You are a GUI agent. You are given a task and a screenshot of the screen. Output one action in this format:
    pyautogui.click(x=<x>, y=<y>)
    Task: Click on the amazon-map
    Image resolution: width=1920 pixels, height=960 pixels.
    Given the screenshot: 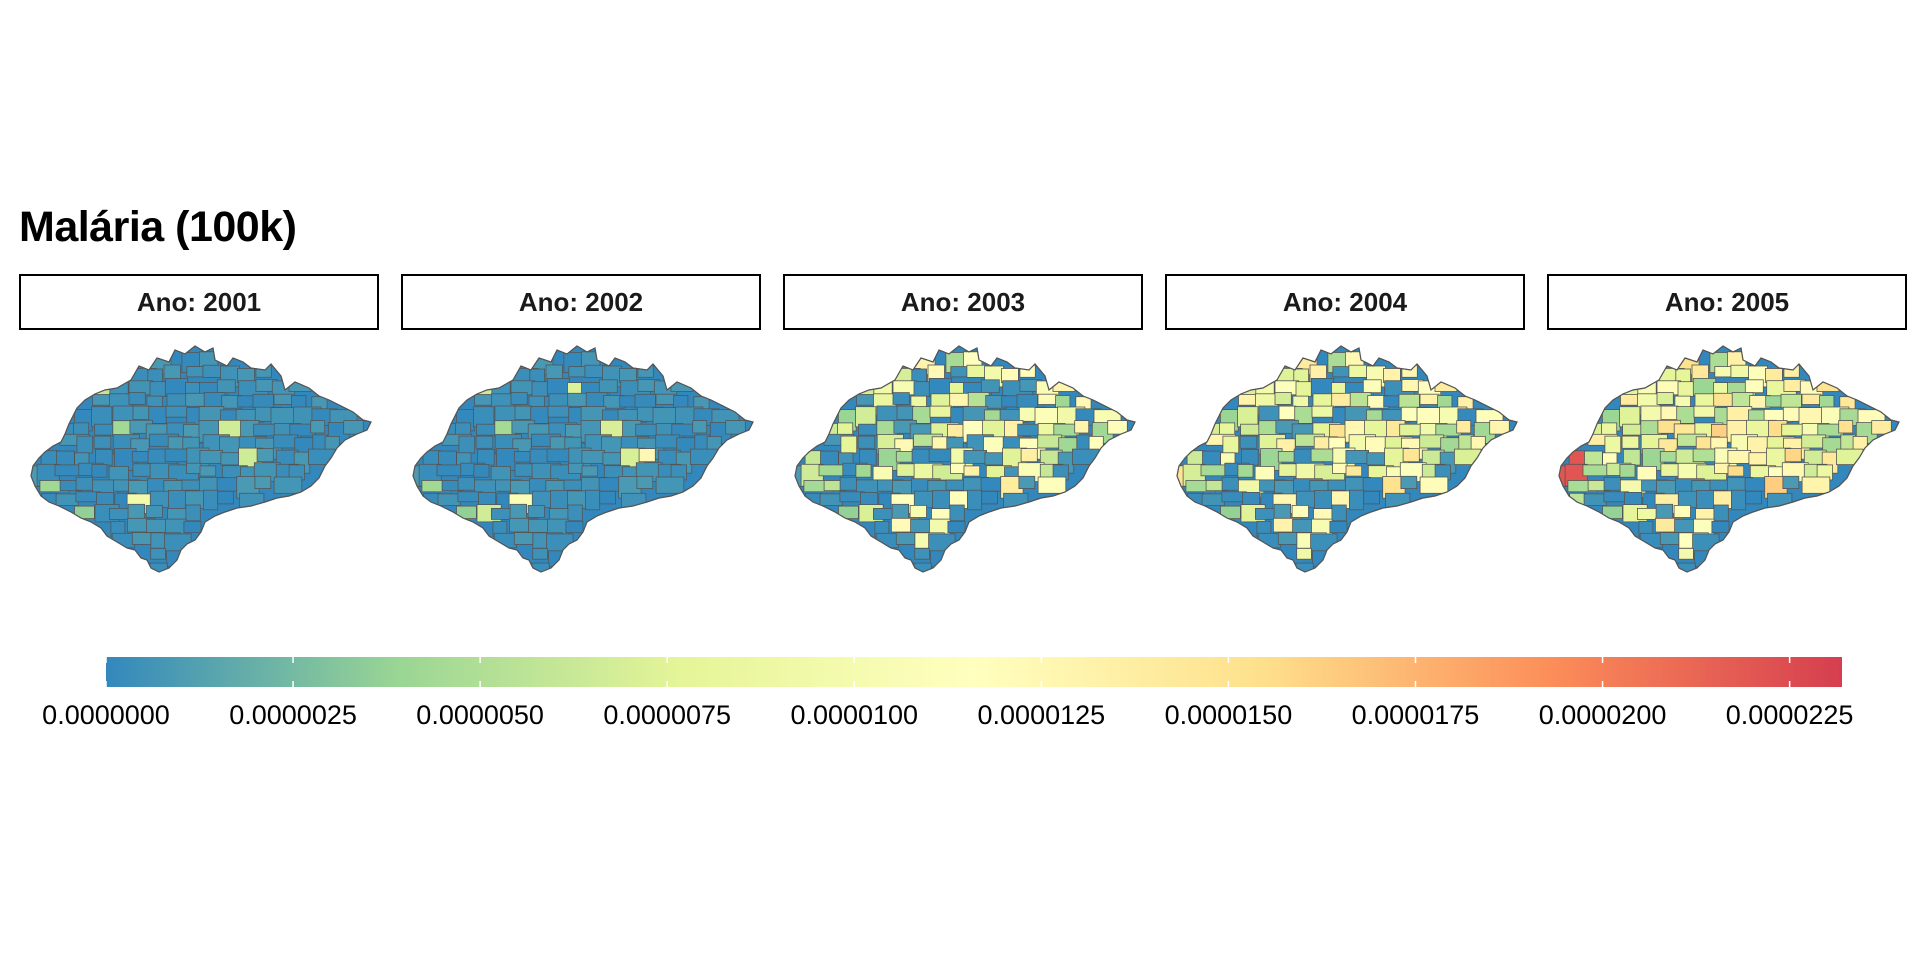 What is the action you would take?
    pyautogui.click(x=583, y=459)
    